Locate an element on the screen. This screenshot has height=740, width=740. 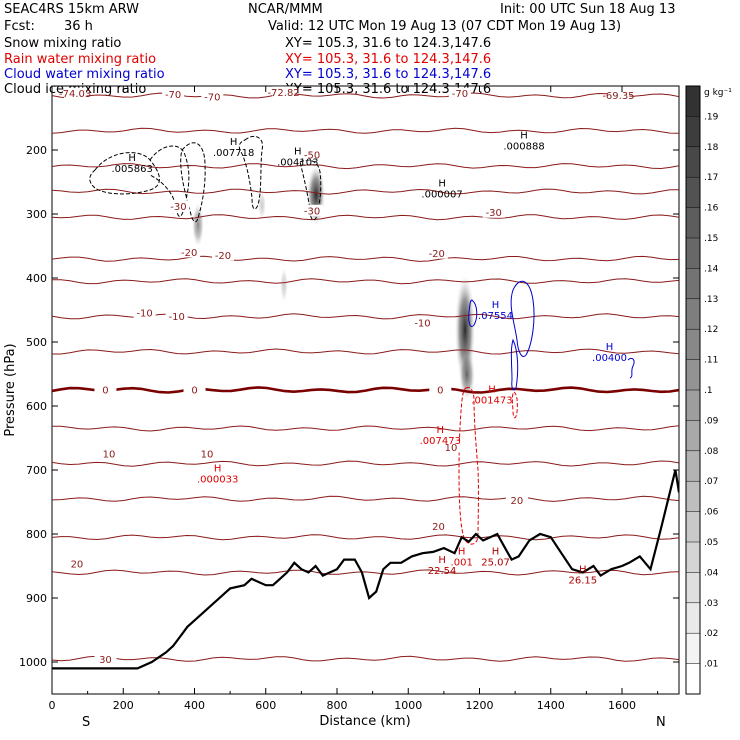
isotherm-m20 is located at coordinates (365, 258).